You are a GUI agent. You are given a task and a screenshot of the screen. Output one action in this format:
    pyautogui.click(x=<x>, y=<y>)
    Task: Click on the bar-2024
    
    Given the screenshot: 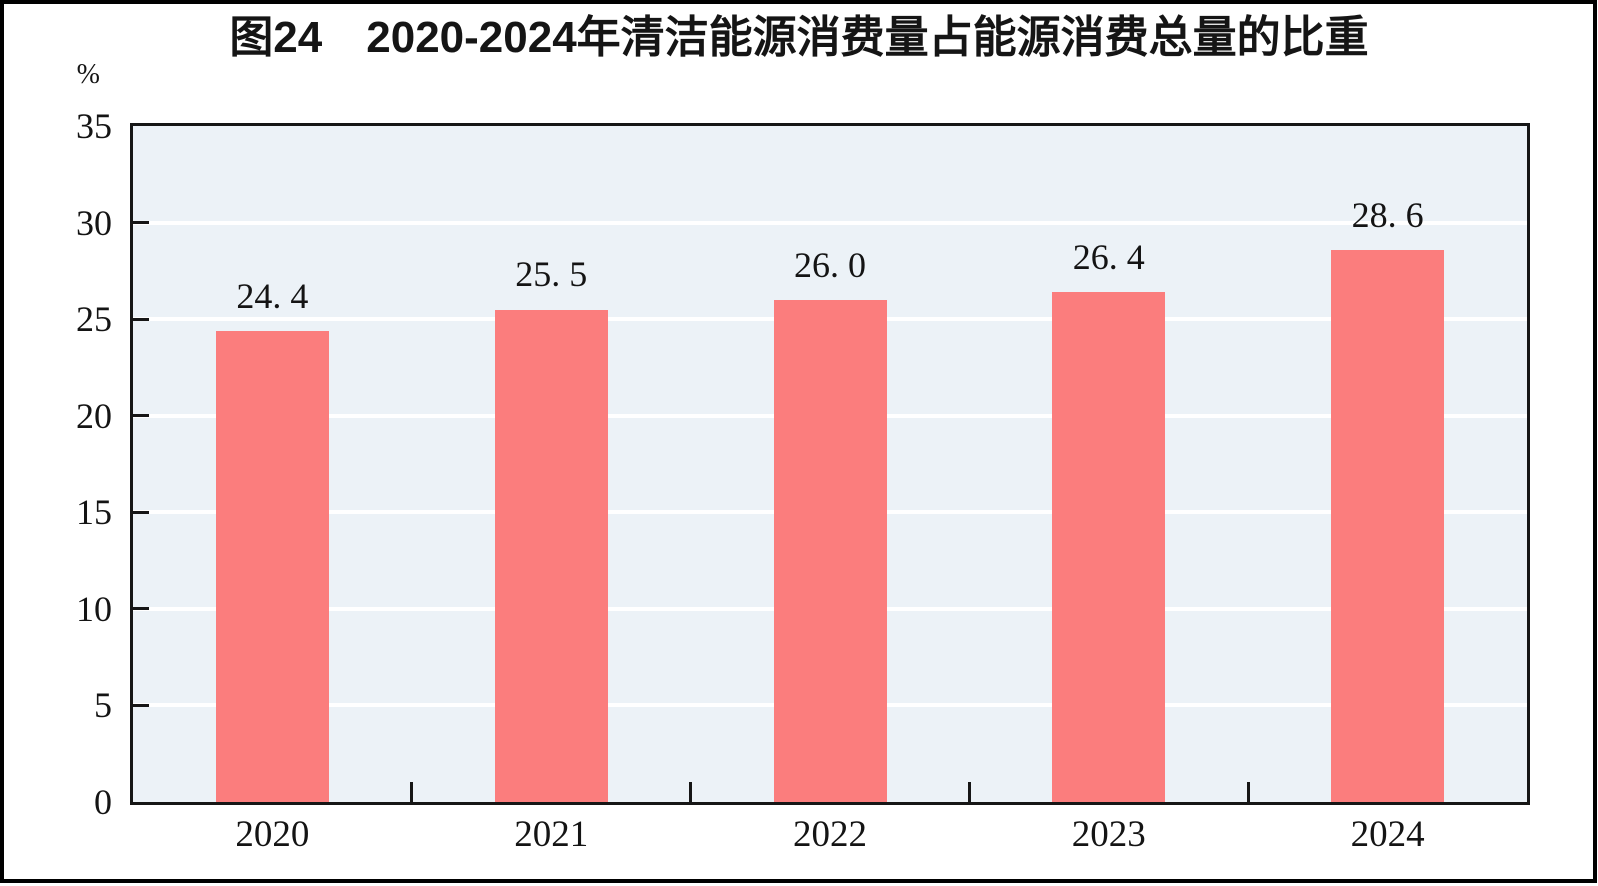 What is the action you would take?
    pyautogui.click(x=1388, y=525)
    